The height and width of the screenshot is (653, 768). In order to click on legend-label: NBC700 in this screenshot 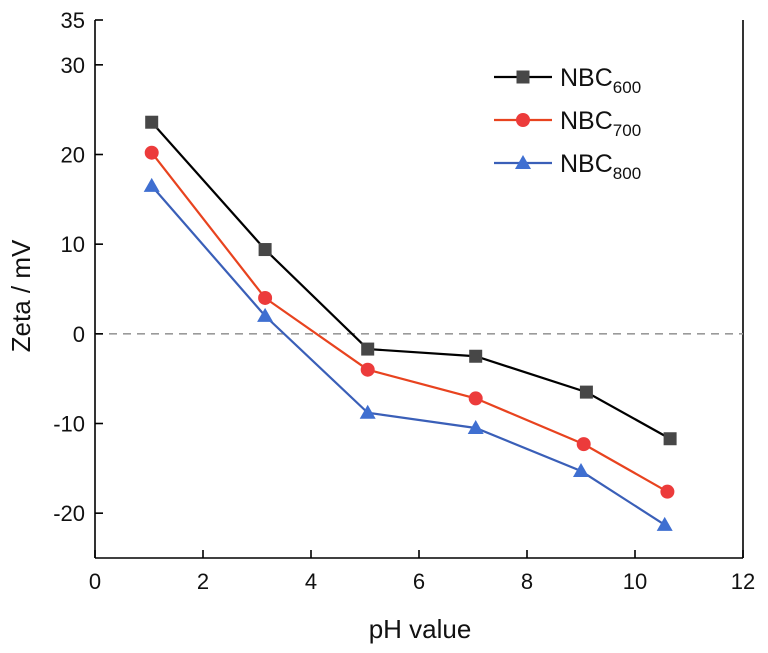, I will do `click(600, 123)`.